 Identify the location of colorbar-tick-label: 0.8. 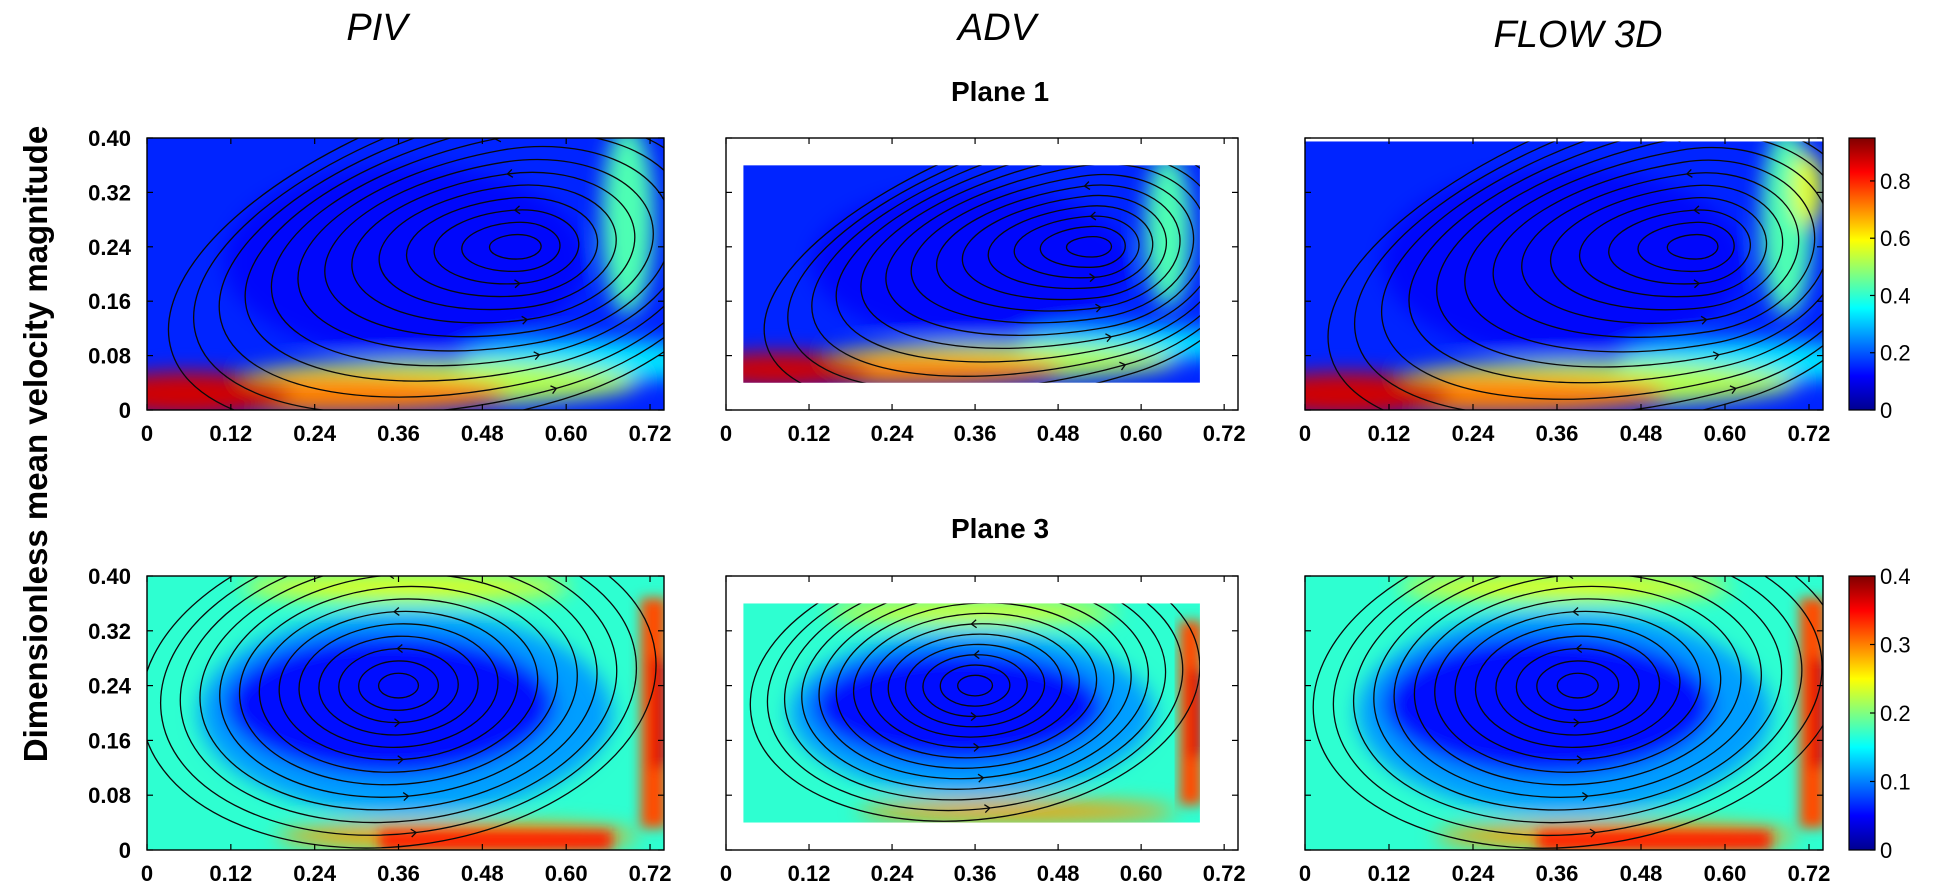
(1895, 181).